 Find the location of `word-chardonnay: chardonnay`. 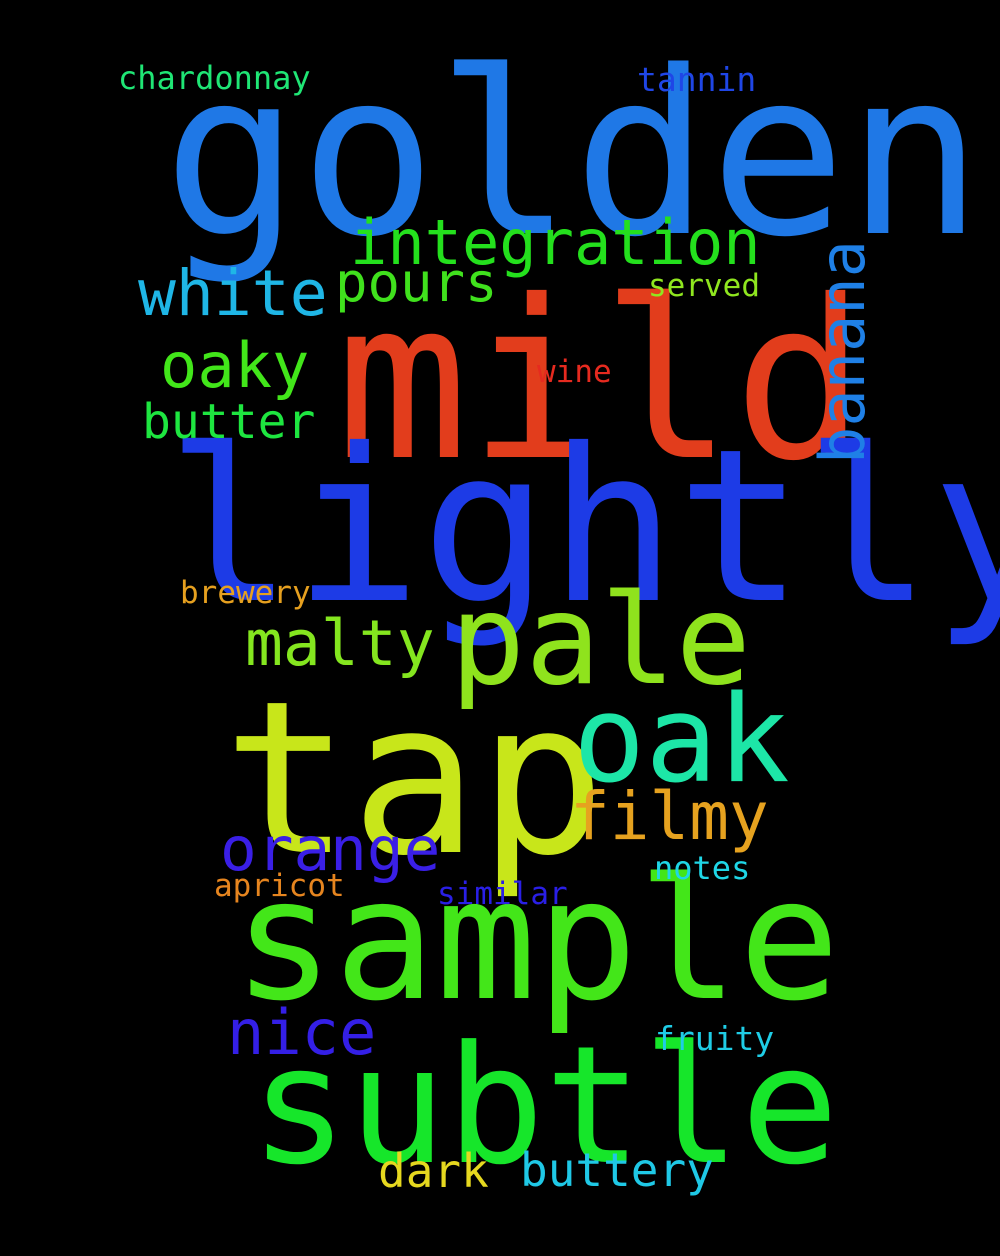

word-chardonnay: chardonnay is located at coordinates (214, 78).